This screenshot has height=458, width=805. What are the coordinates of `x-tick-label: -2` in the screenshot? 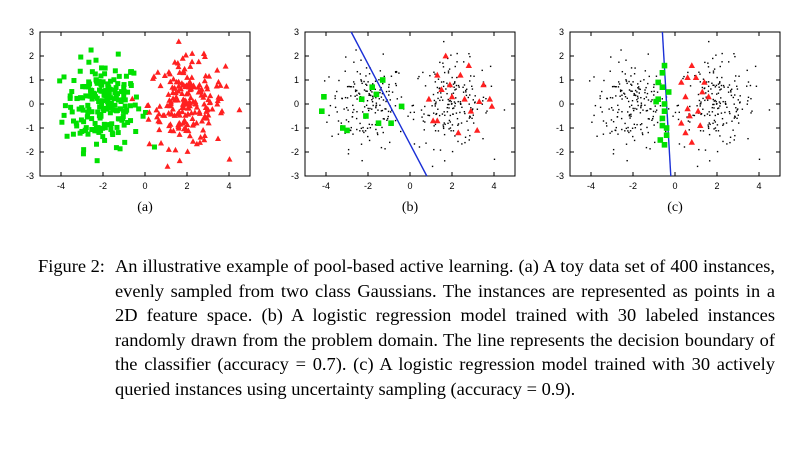 It's located at (368, 186).